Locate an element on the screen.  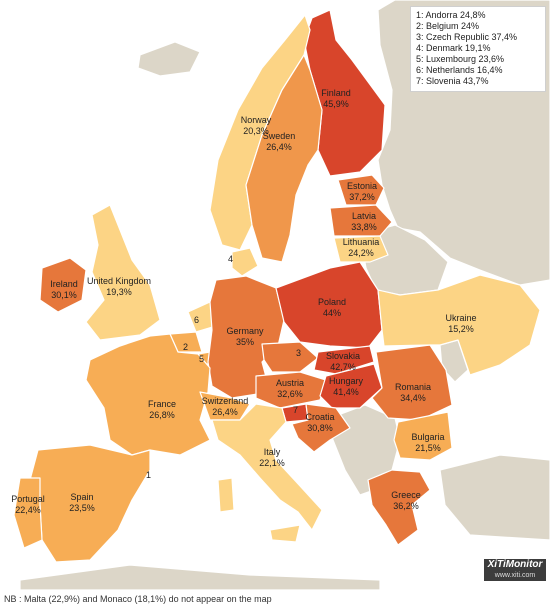
label-finland-name: Finland is located at coordinates (336, 93).